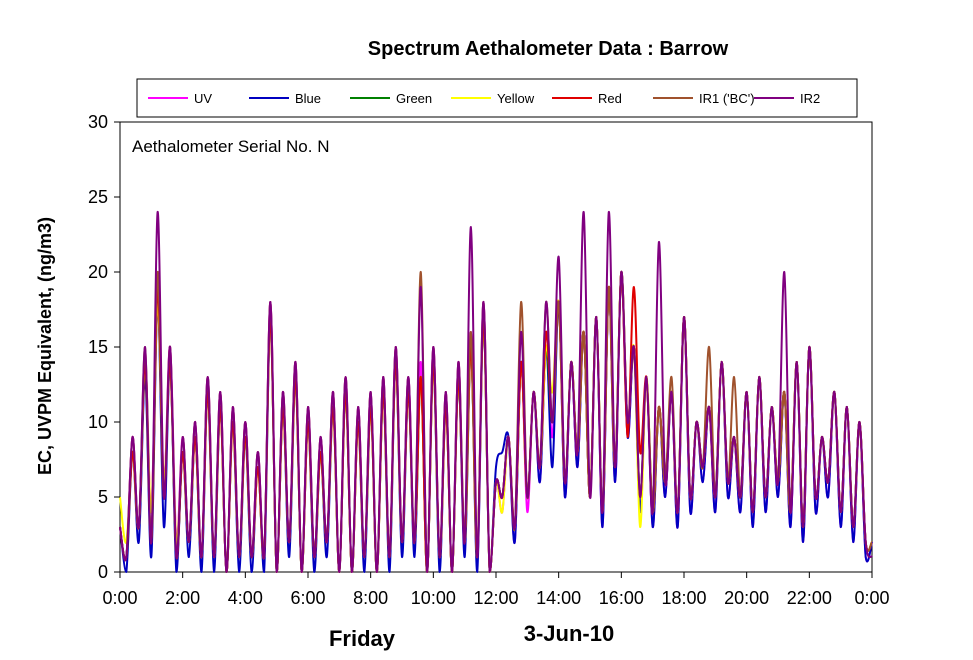  What do you see at coordinates (610, 98) in the screenshot?
I see `legend-label: Red` at bounding box center [610, 98].